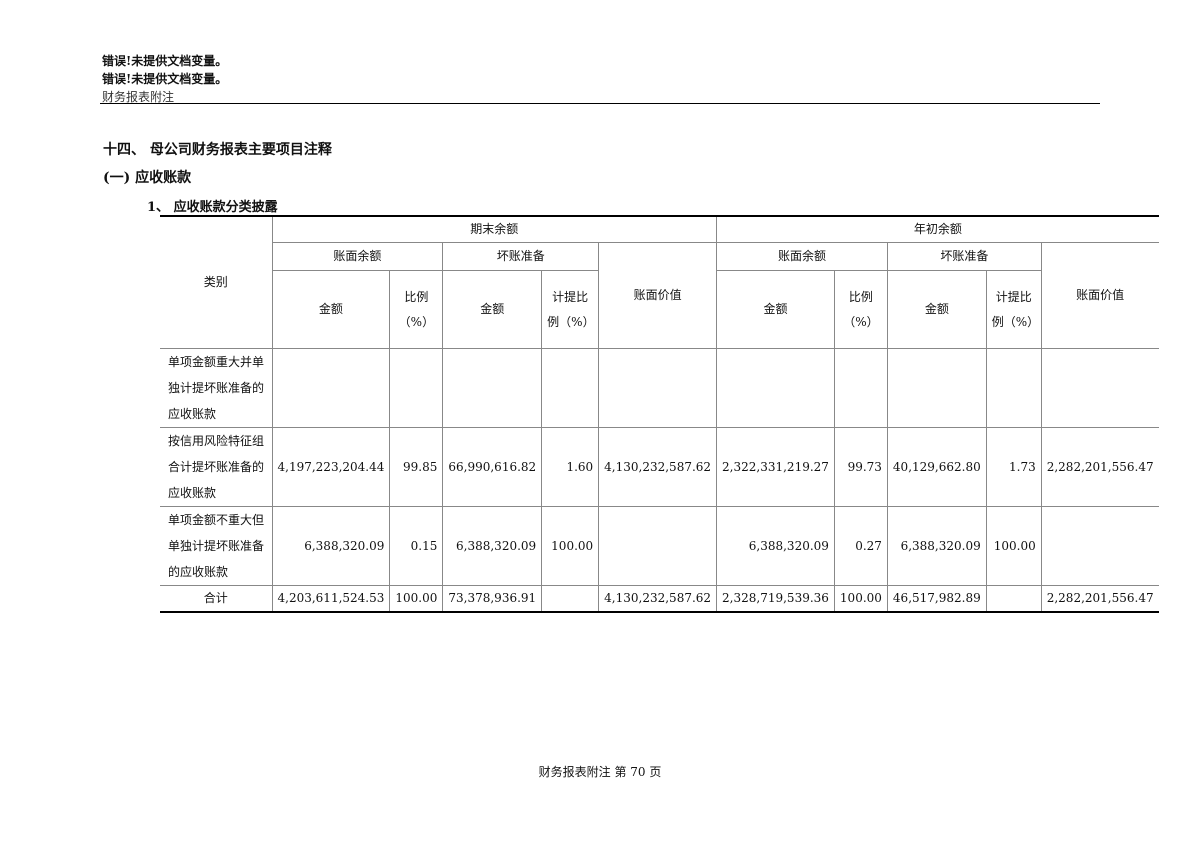  I want to click on page-footer: 财务报表附注 第 70 页, so click(600, 772).